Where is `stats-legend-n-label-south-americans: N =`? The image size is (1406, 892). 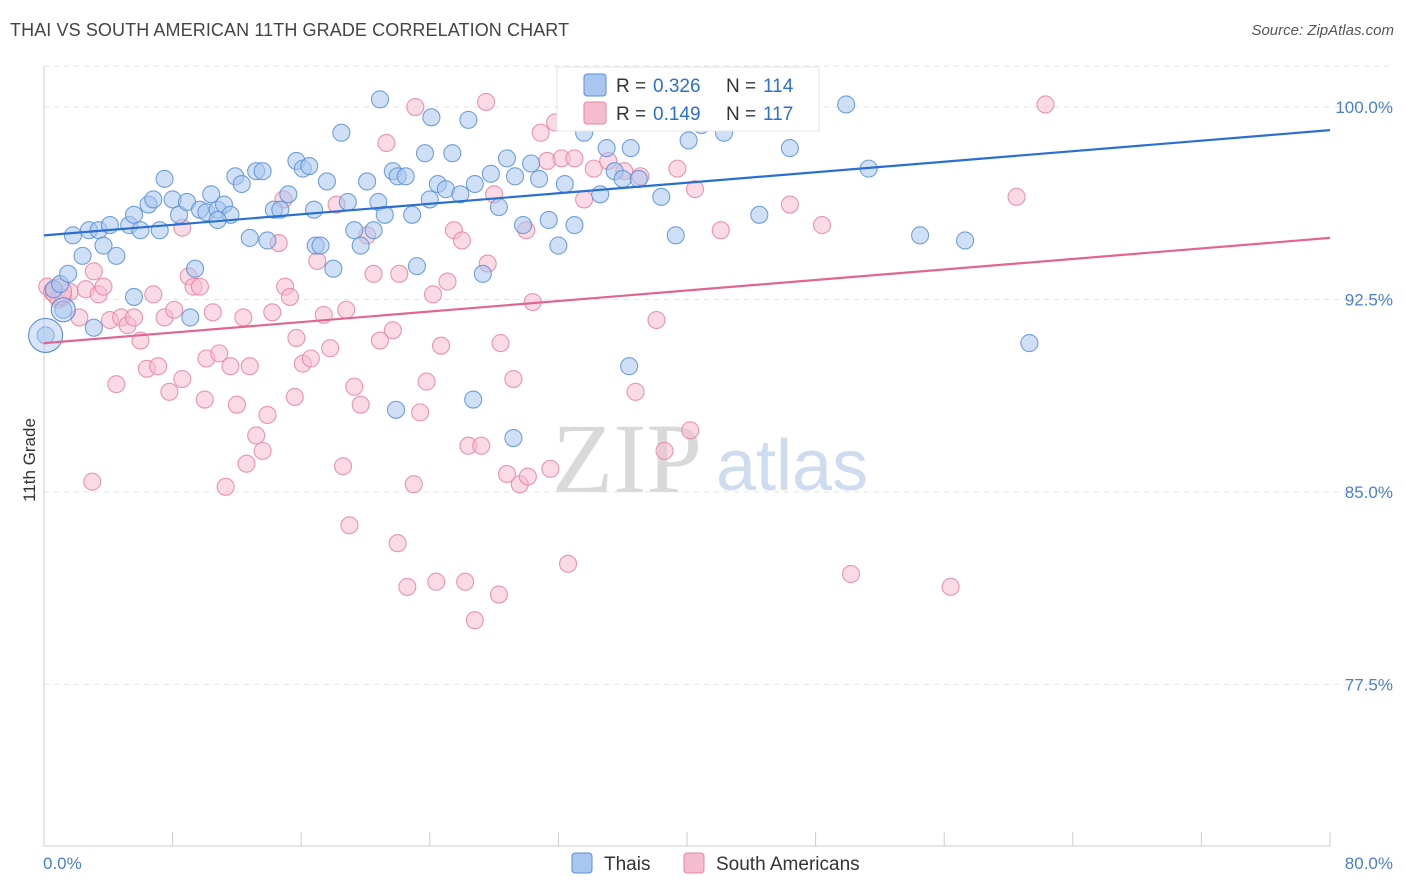
stats-legend-n-label-south-americans: N = is located at coordinates (741, 114).